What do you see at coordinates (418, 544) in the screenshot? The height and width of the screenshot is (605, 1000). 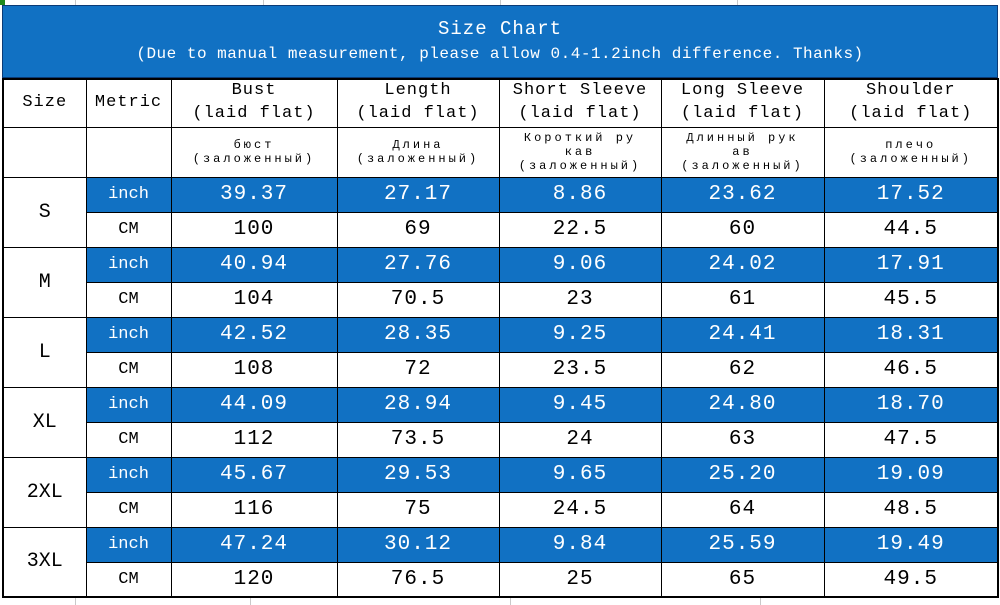 I see `length-inch-value: 30.12` at bounding box center [418, 544].